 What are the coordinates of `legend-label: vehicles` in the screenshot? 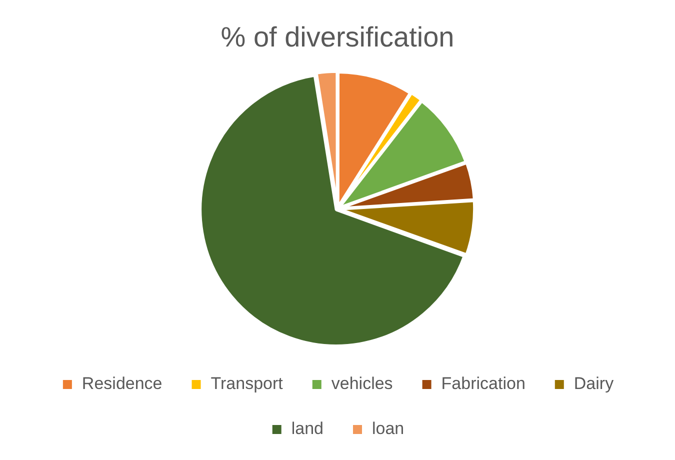 It's located at (362, 384).